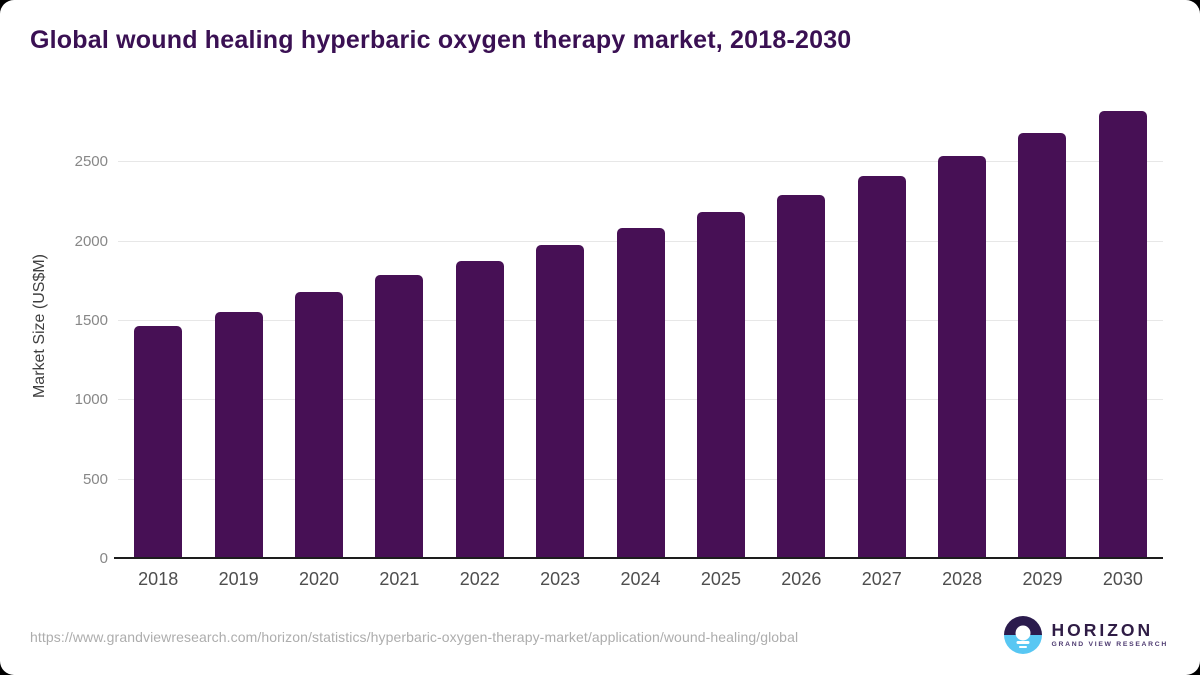 This screenshot has height=675, width=1200. I want to click on x-axis-line, so click(638, 558).